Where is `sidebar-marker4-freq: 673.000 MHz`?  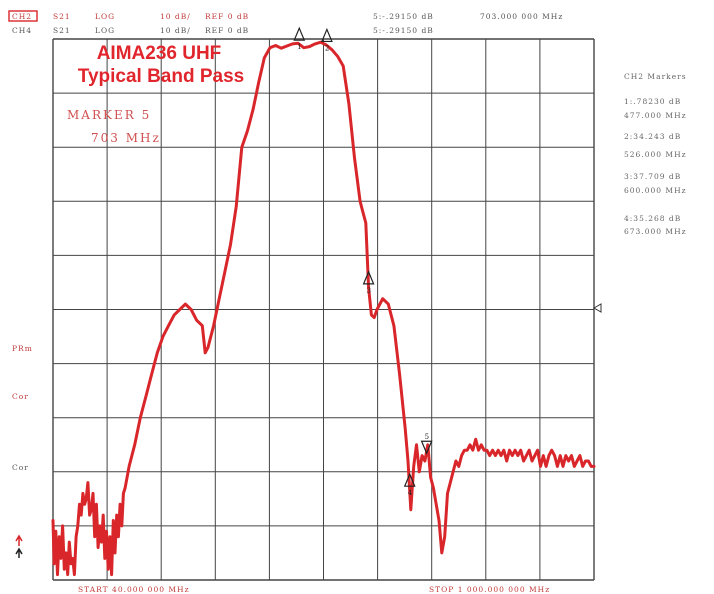
sidebar-marker4-freq: 673.000 MHz is located at coordinates (655, 231).